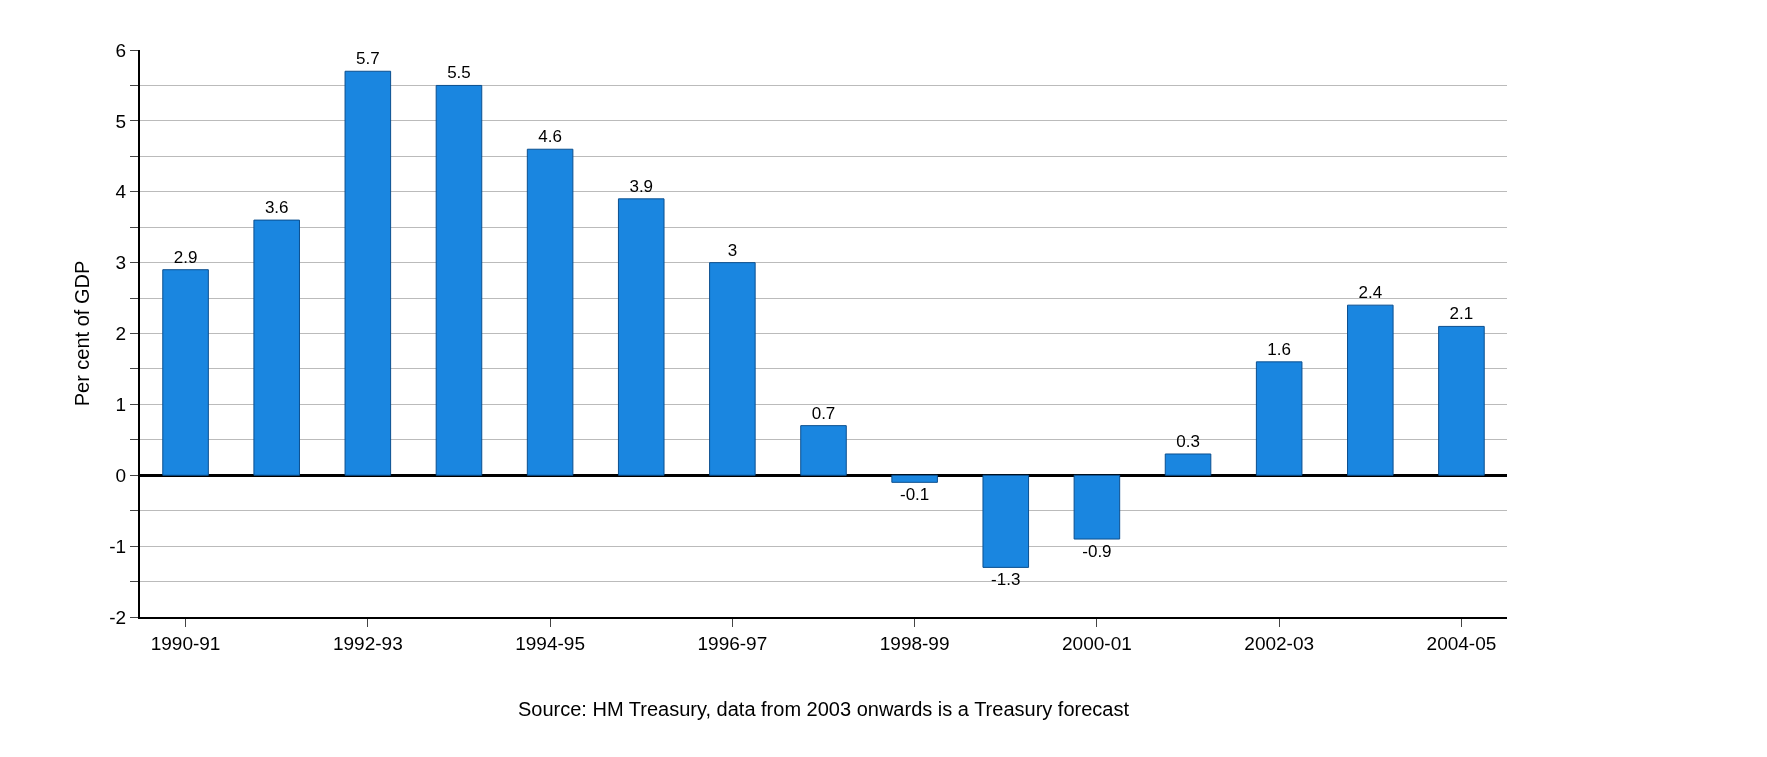 The height and width of the screenshot is (757, 1767). What do you see at coordinates (914, 495) in the screenshot?
I see `data-label: -0.1` at bounding box center [914, 495].